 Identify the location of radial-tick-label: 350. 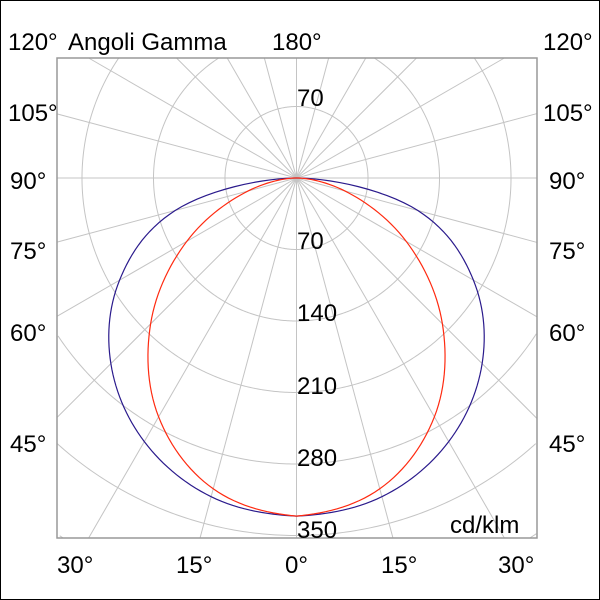
(317, 530).